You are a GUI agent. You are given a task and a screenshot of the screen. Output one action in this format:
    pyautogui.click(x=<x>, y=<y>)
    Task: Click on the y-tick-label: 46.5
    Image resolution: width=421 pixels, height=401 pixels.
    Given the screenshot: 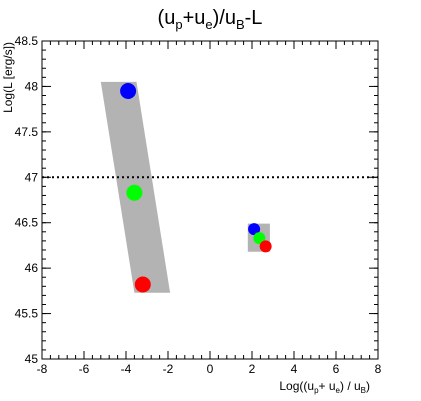 What is the action you would take?
    pyautogui.click(x=27, y=223)
    